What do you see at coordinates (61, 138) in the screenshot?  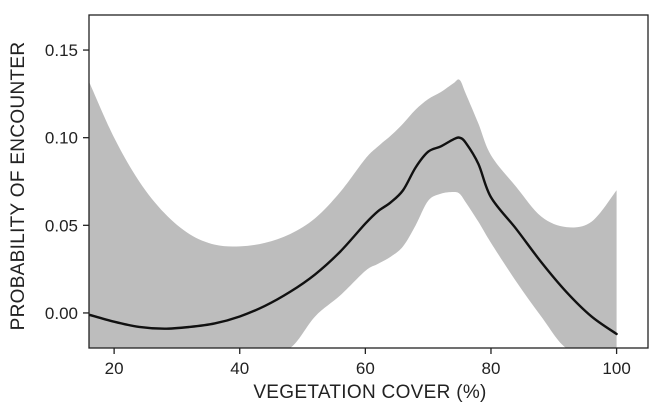 I see `y-tick-label: 0.10` at bounding box center [61, 138].